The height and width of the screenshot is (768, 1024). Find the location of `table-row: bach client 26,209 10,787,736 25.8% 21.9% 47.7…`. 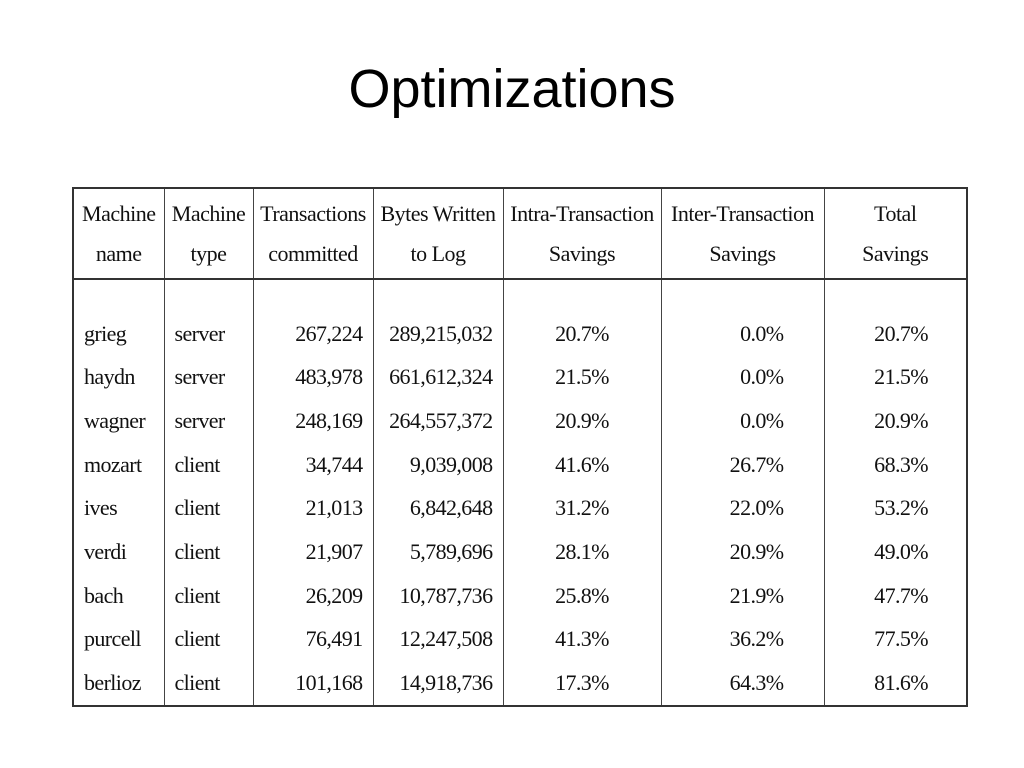

table-row: bach client 26,209 10,787,736 25.8% 21.9% 47.7… is located at coordinates (520, 595).